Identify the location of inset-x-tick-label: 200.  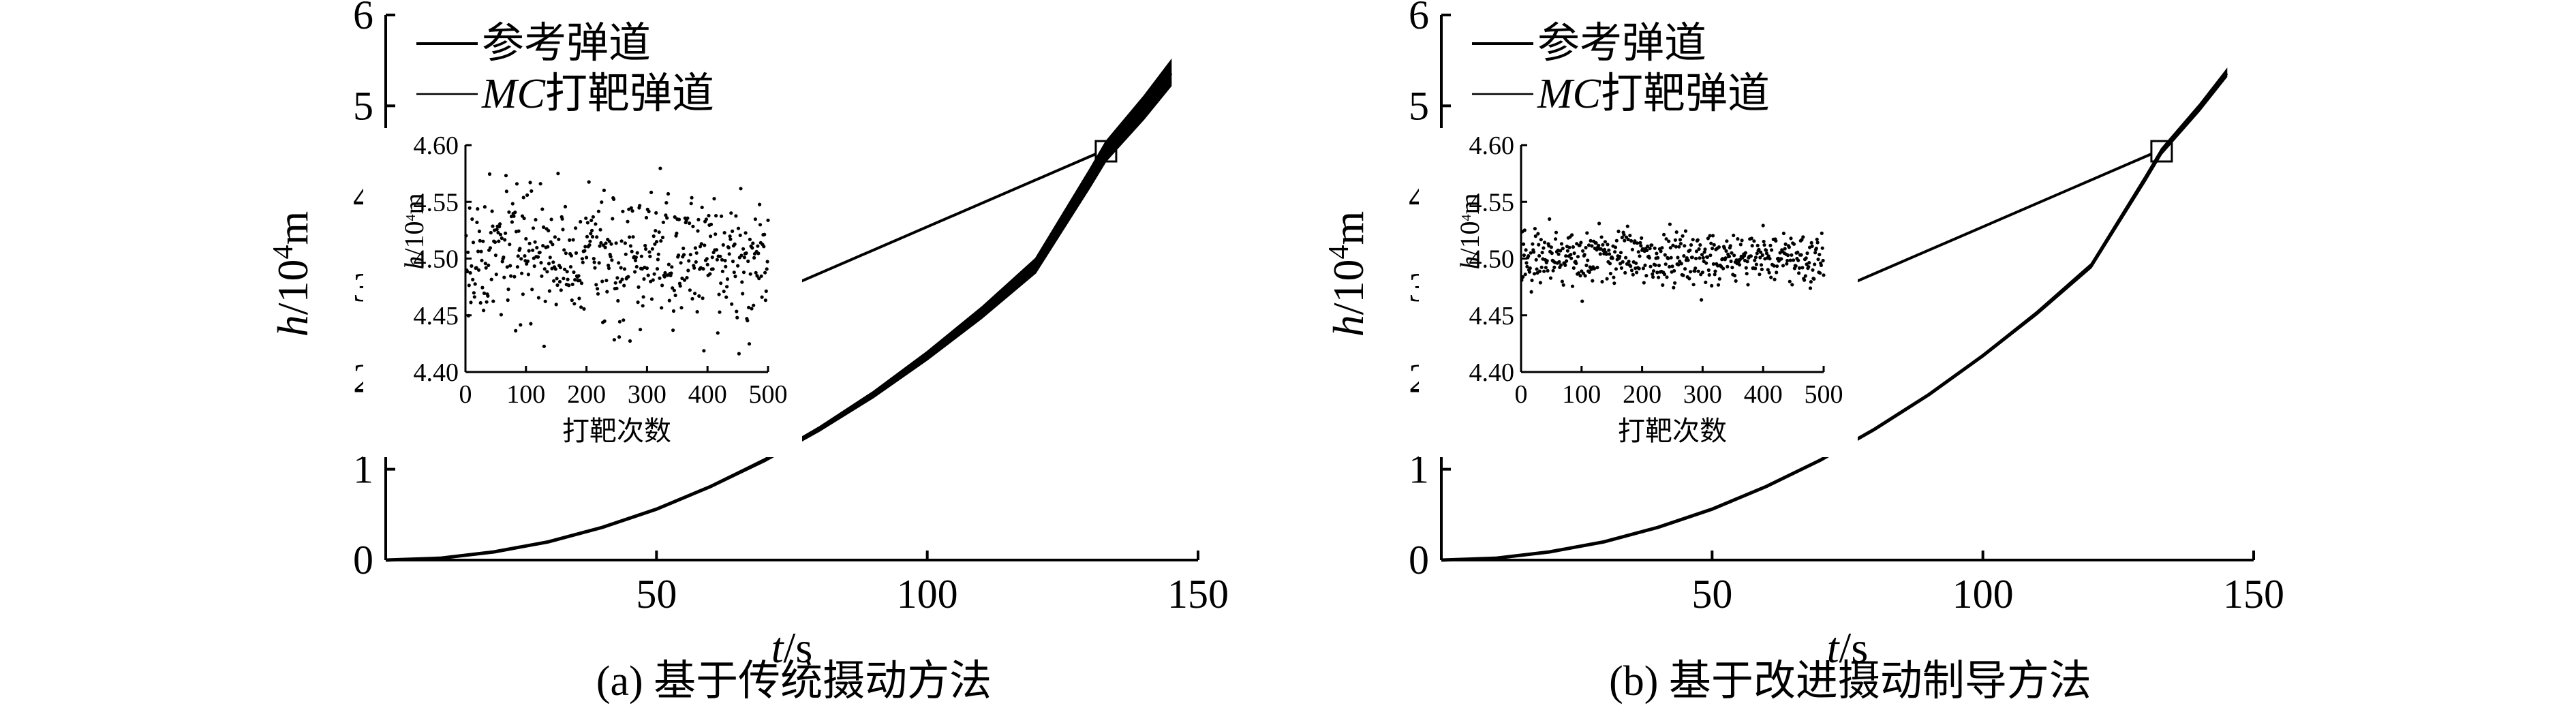
(1642, 394).